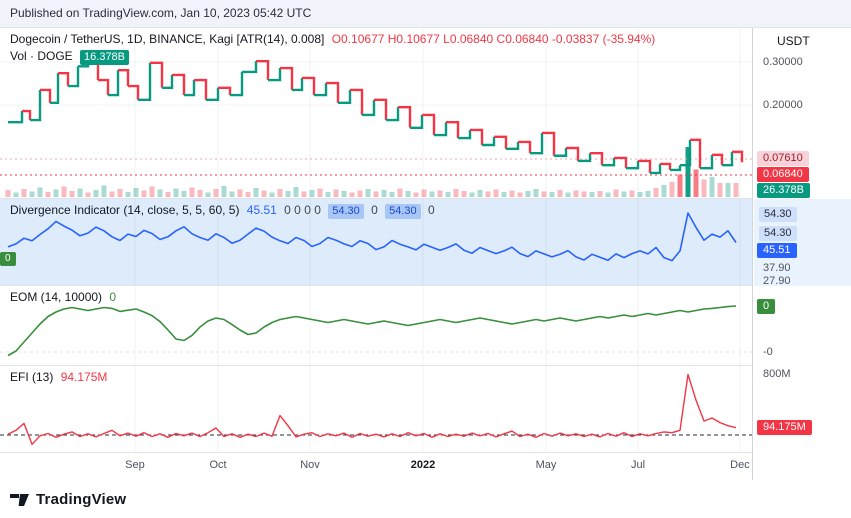 This screenshot has width=851, height=518. I want to click on divergence-chart-svg, so click(374, 242).